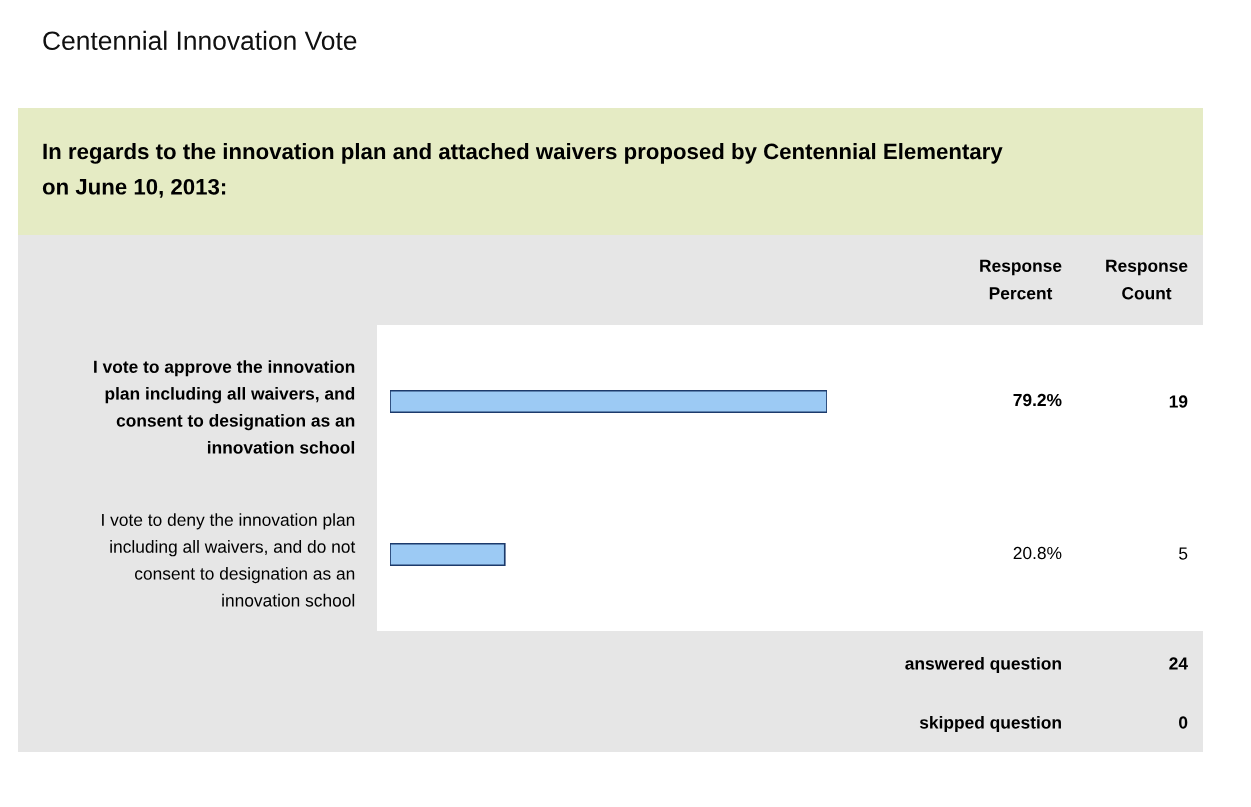  I want to click on data-label: 79.2%, so click(1037, 400).